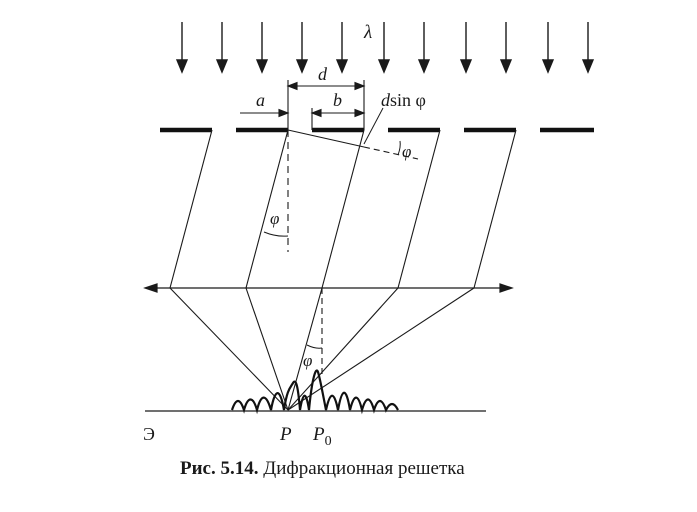 The width and height of the screenshot is (697, 512). What do you see at coordinates (367, 32) in the screenshot?
I see `wavelength-label: λ` at bounding box center [367, 32].